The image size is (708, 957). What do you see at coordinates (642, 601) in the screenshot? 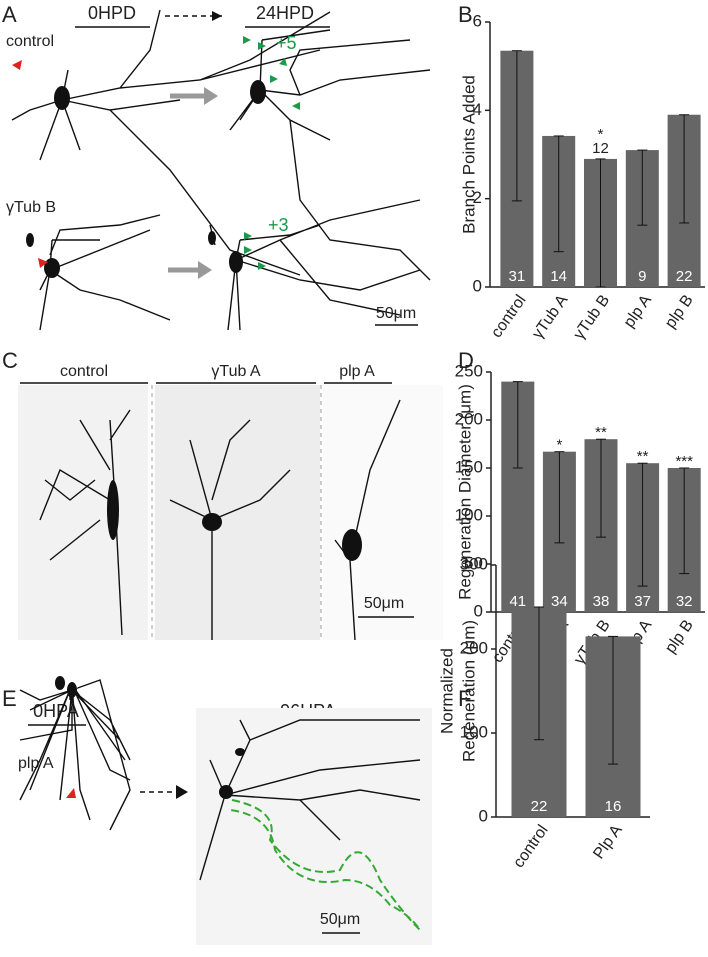
I see `n-label: 37` at bounding box center [642, 601].